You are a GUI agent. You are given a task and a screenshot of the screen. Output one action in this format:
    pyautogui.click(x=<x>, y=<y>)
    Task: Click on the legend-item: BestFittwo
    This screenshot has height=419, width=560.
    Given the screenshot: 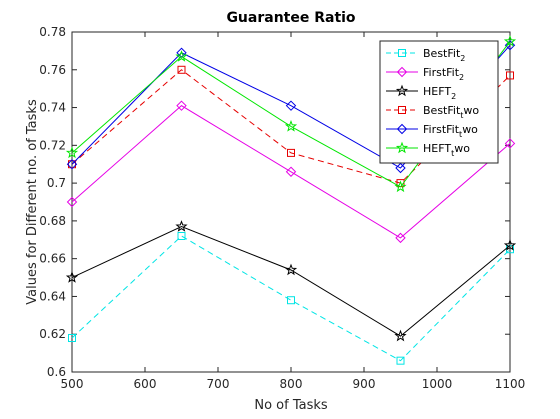 What is the action you would take?
    pyautogui.click(x=432, y=112)
    